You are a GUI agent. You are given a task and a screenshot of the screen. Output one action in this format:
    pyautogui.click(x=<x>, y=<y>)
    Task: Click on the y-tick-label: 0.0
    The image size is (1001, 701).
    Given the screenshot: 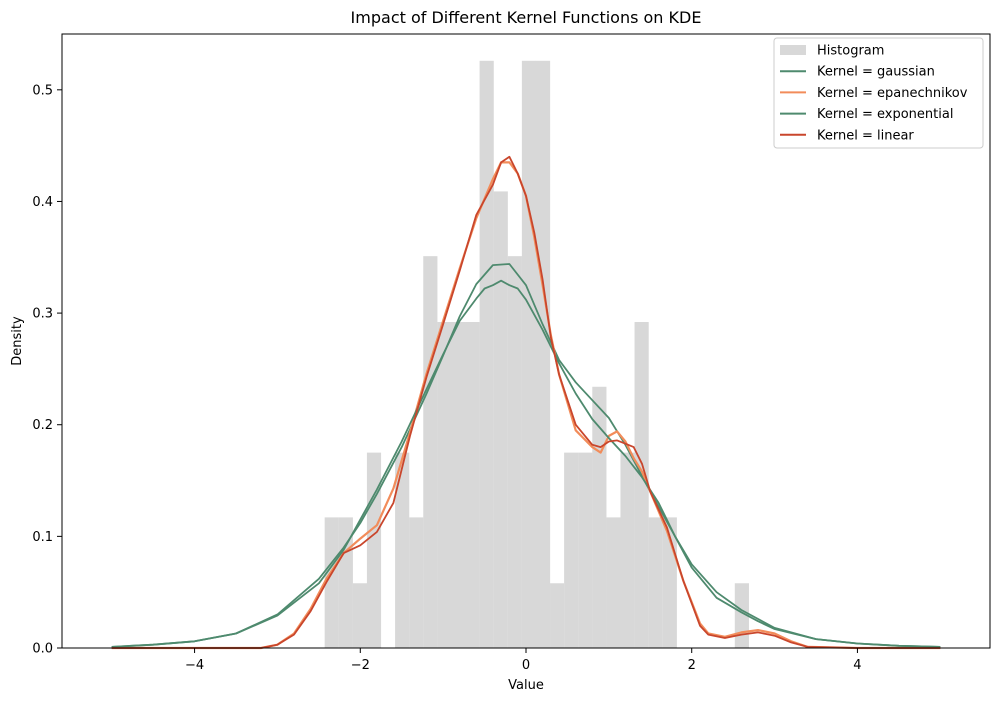 What is the action you would take?
    pyautogui.click(x=42, y=649)
    